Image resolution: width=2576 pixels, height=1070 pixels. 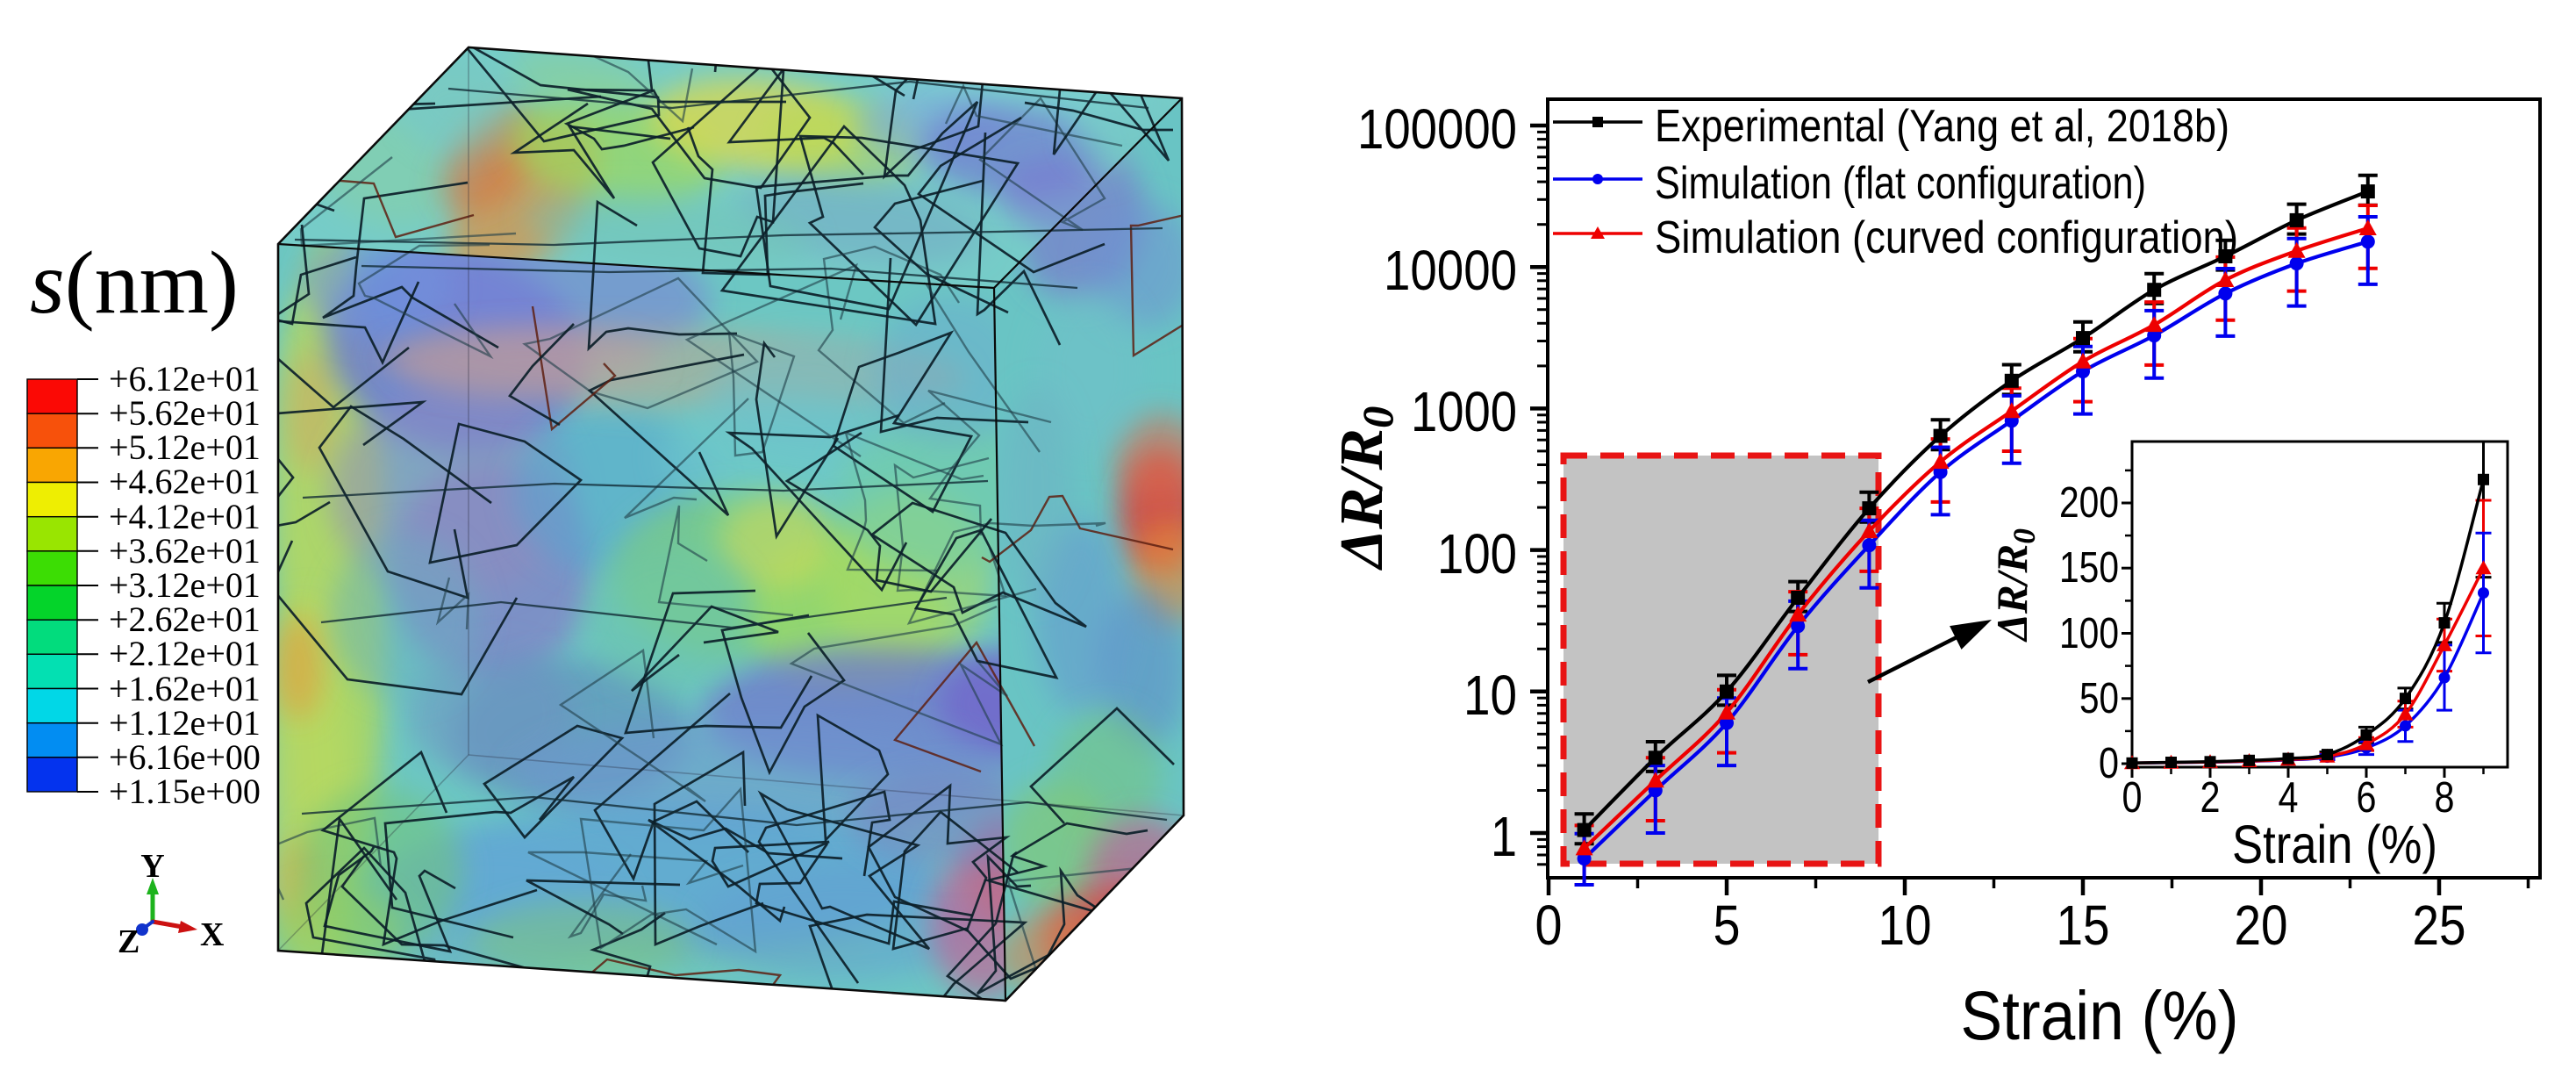 What do you see at coordinates (1437, 129) in the screenshot?
I see `svg-text: 100000` at bounding box center [1437, 129].